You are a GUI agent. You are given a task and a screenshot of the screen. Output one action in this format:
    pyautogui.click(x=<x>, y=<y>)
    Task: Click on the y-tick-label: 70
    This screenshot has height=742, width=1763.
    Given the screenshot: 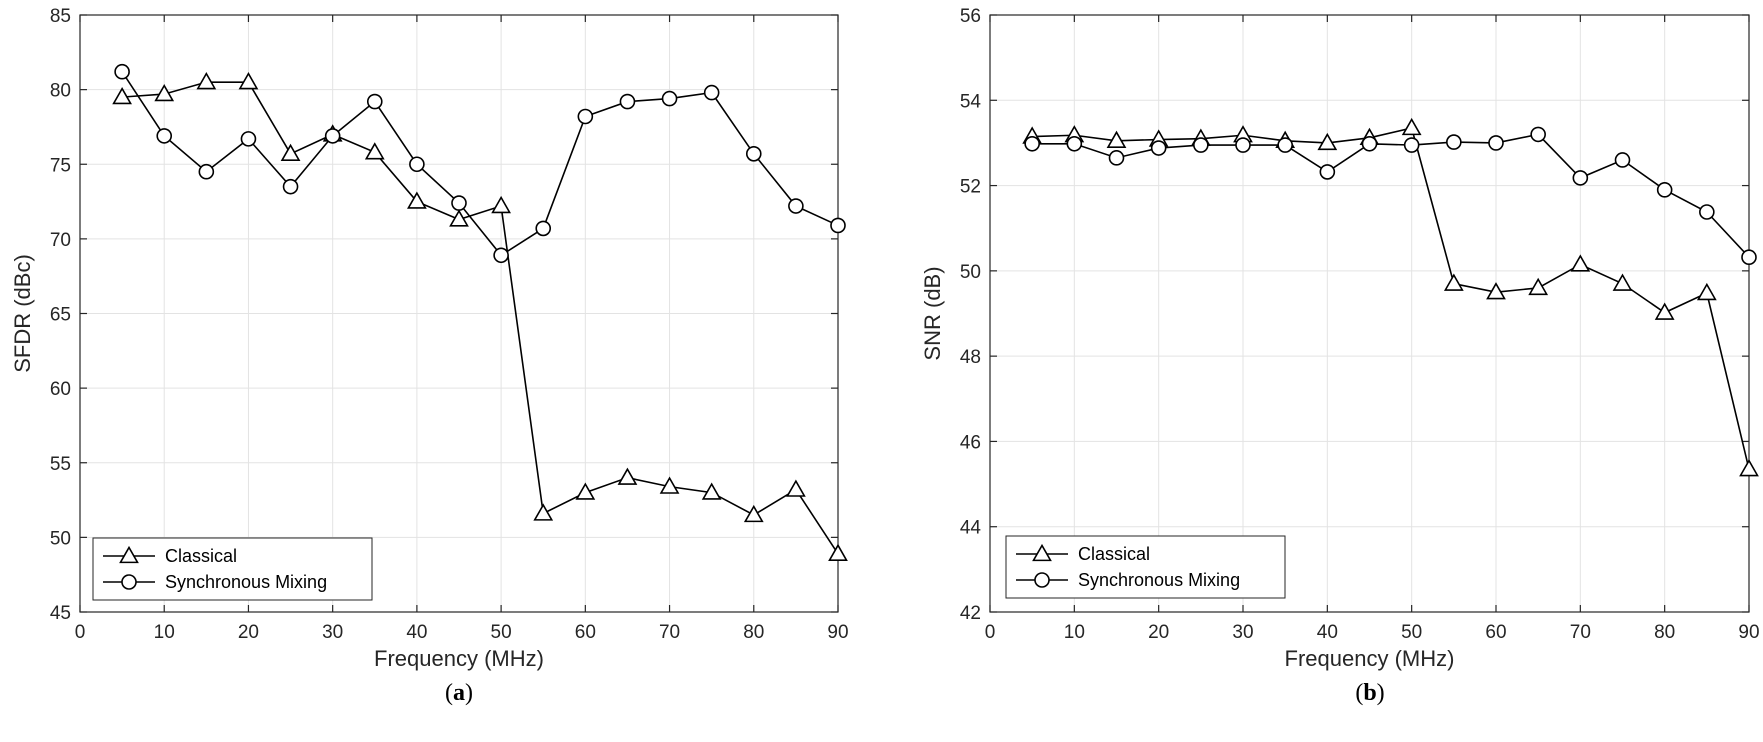 What is the action you would take?
    pyautogui.click(x=60, y=240)
    